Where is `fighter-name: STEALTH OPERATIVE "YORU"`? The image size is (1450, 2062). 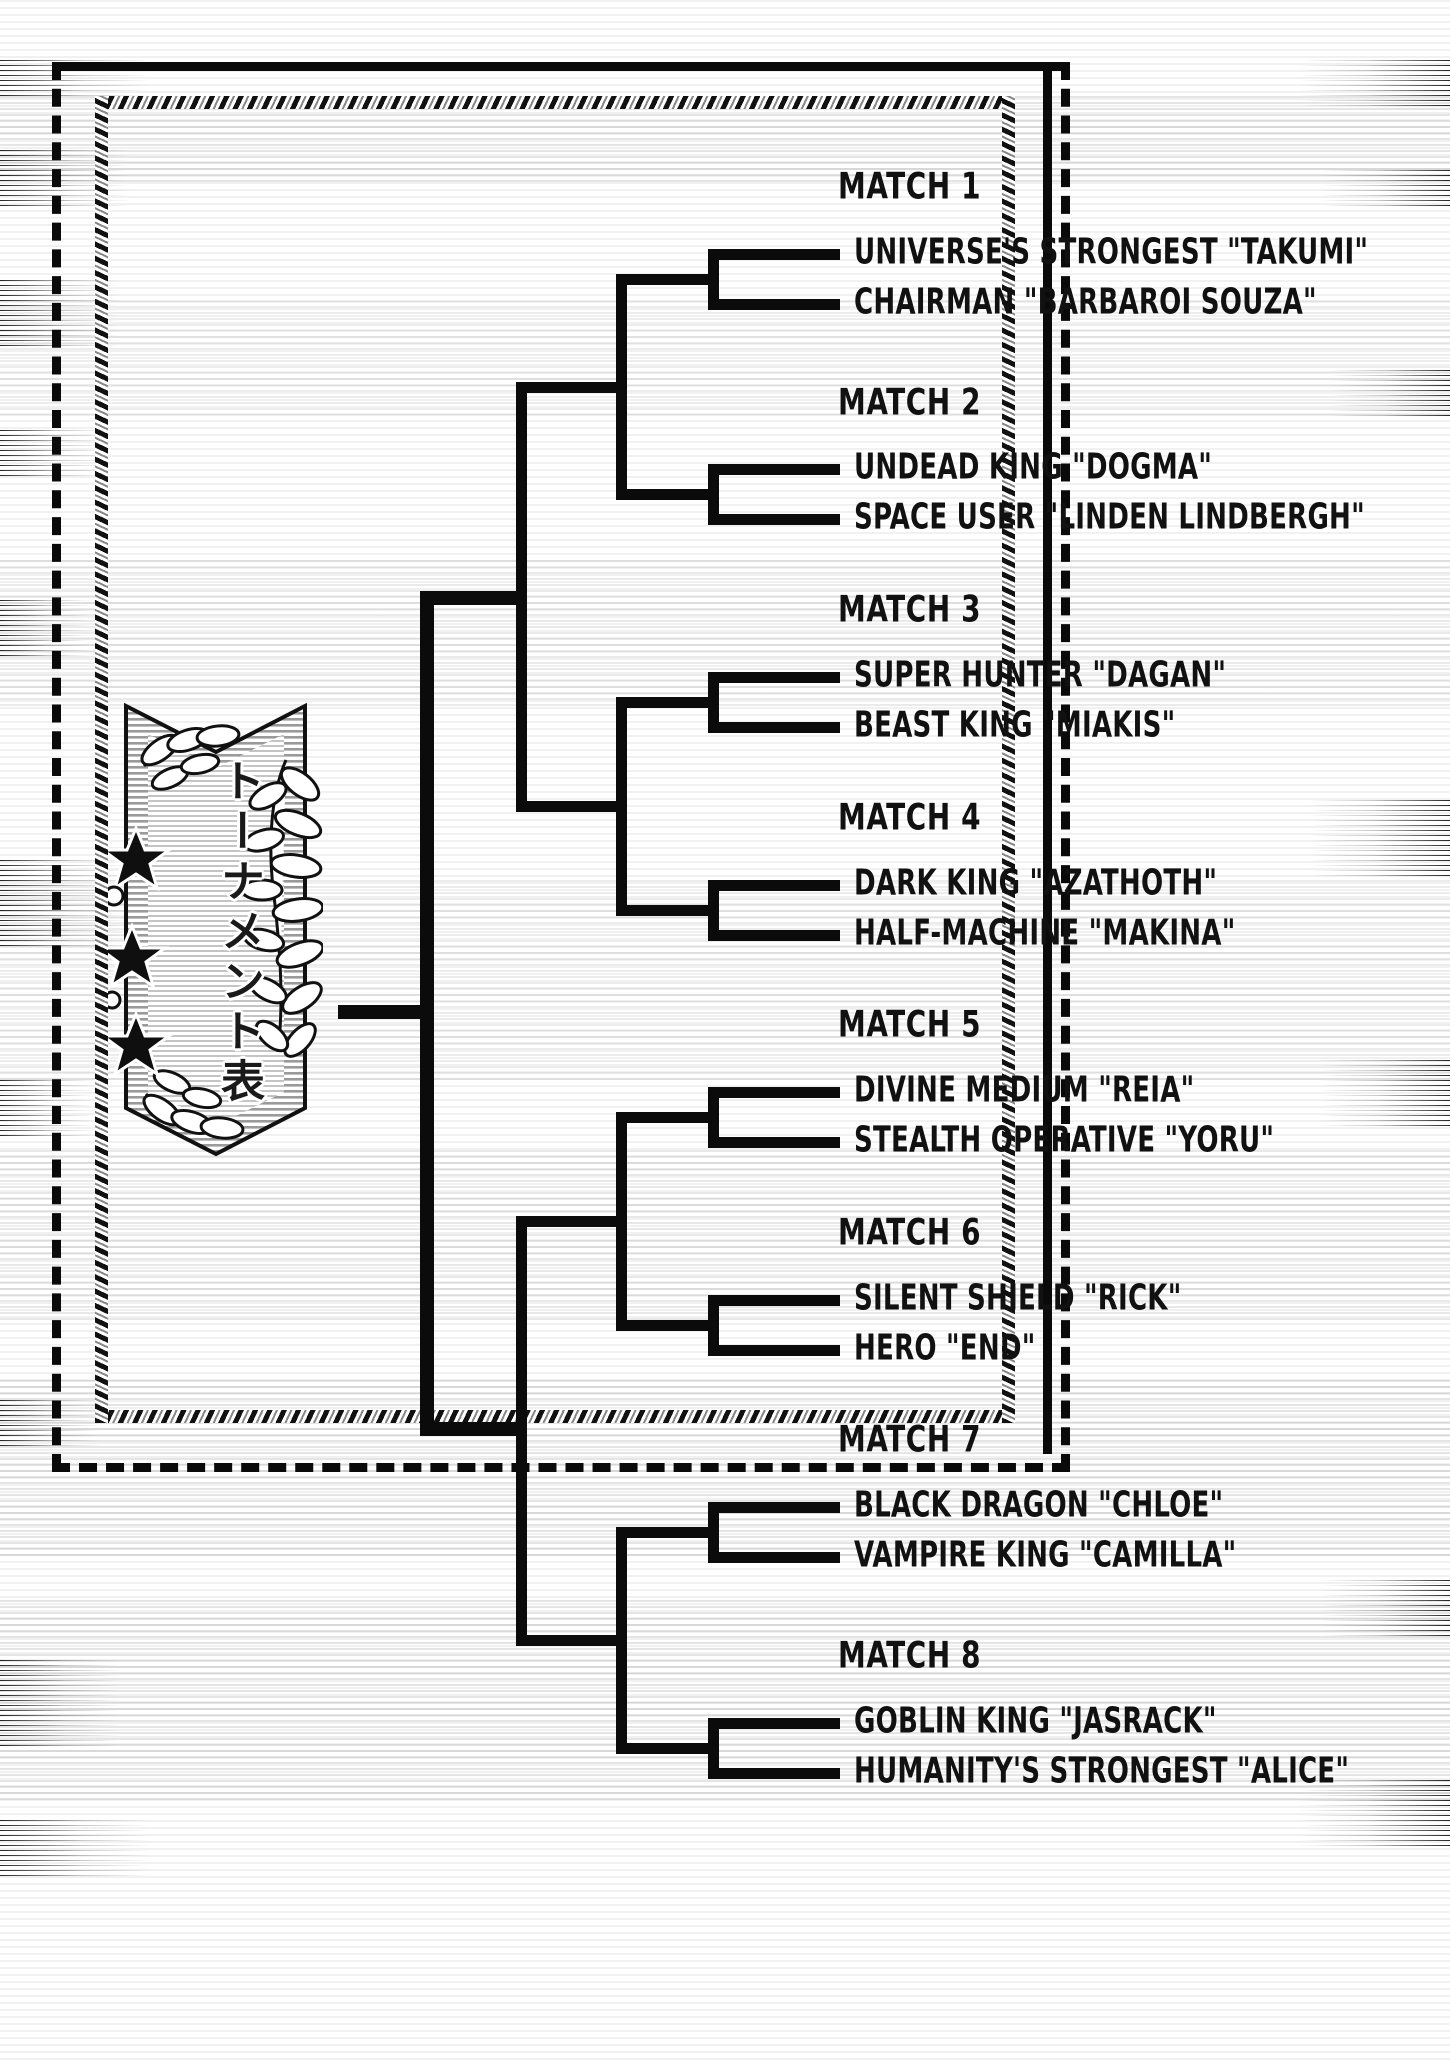 fighter-name: STEALTH OPERATIVE "YORU" is located at coordinates (1064, 1139).